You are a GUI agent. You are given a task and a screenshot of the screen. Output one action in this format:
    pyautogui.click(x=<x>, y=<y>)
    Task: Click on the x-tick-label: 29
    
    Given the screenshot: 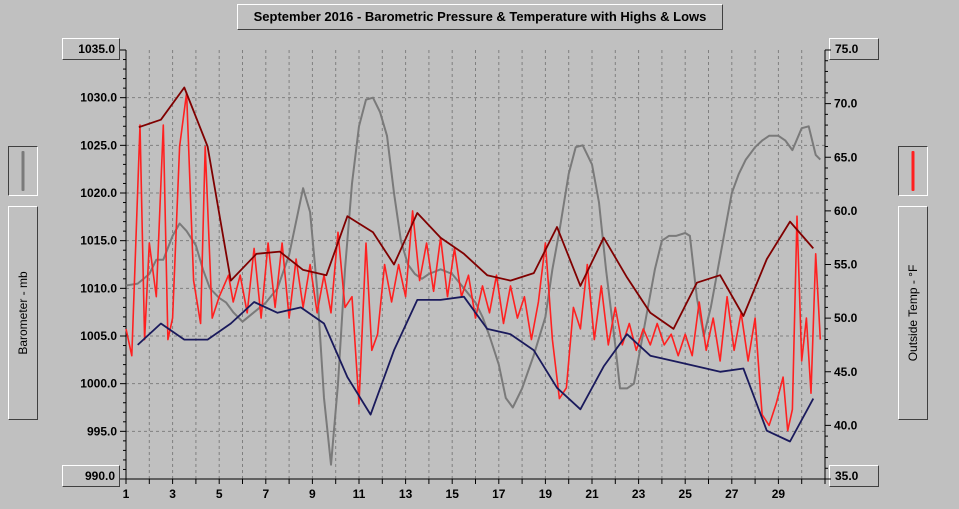 What is the action you would take?
    pyautogui.click(x=779, y=494)
    